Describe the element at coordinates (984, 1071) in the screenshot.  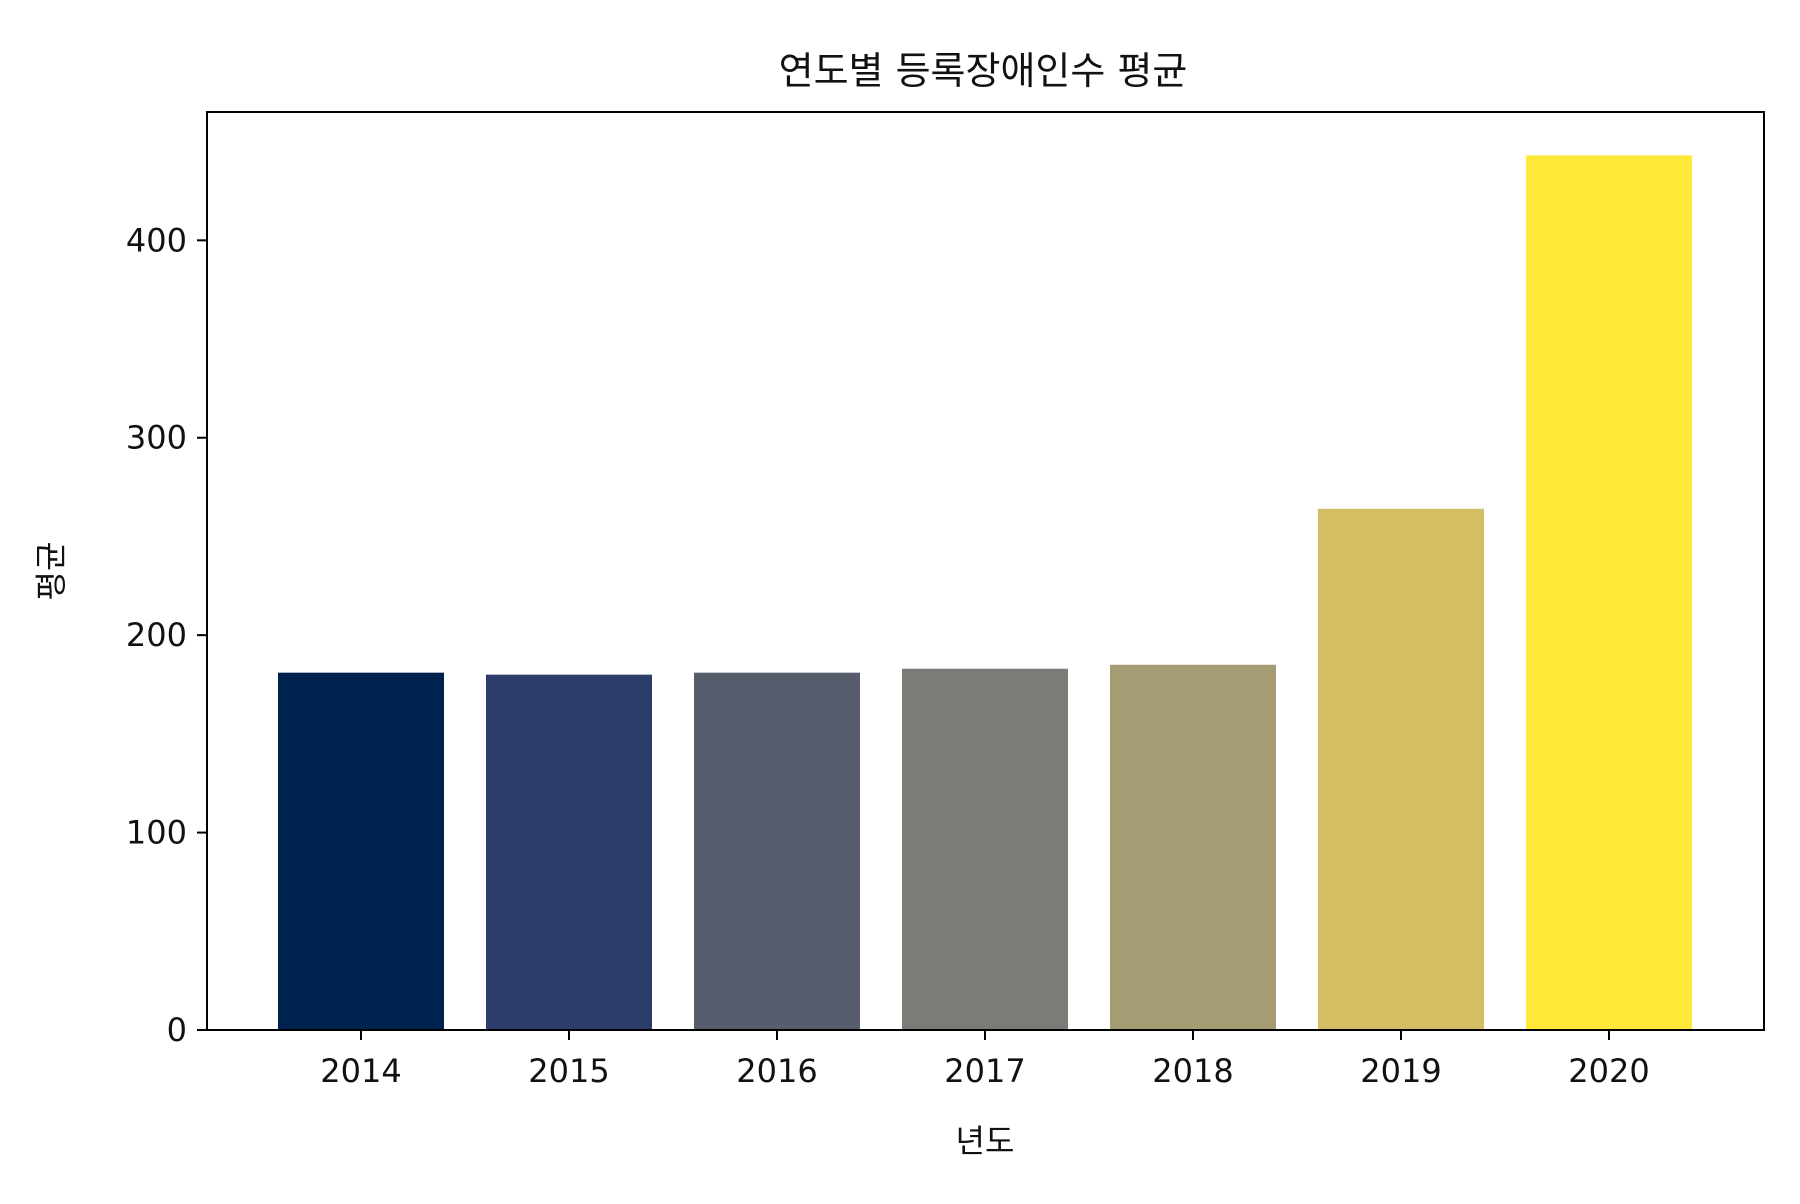
I see `x-tick-label-2017: 2017` at that location.